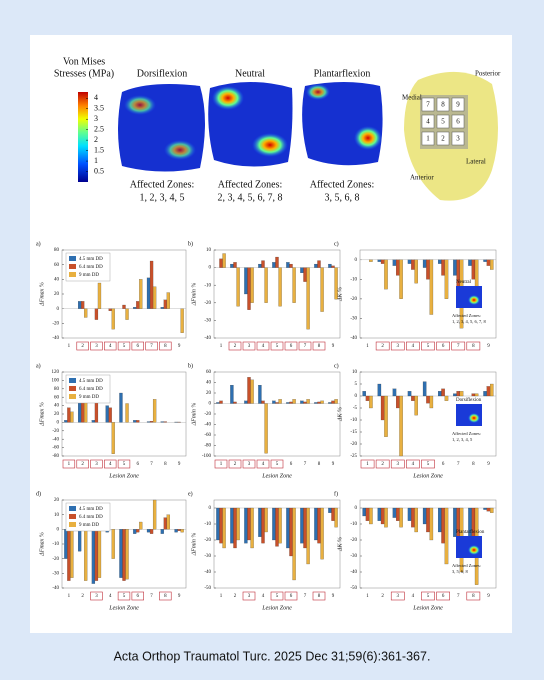 The image size is (544, 680). Describe the element at coordinates (99, 170) in the screenshot. I see `colorbar-tick-label: 0.5` at that location.